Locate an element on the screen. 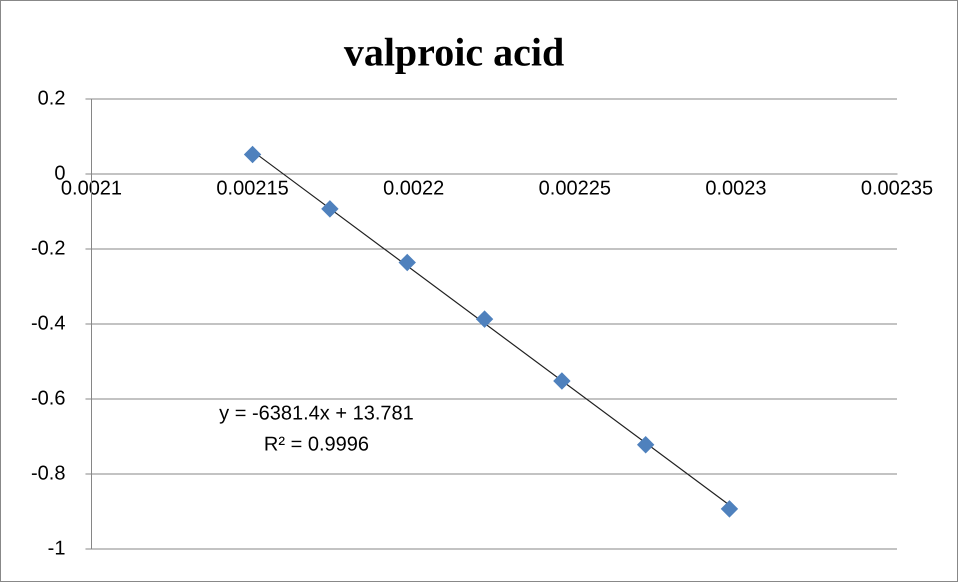  y-tick-label: 0.2 is located at coordinates (52, 99).